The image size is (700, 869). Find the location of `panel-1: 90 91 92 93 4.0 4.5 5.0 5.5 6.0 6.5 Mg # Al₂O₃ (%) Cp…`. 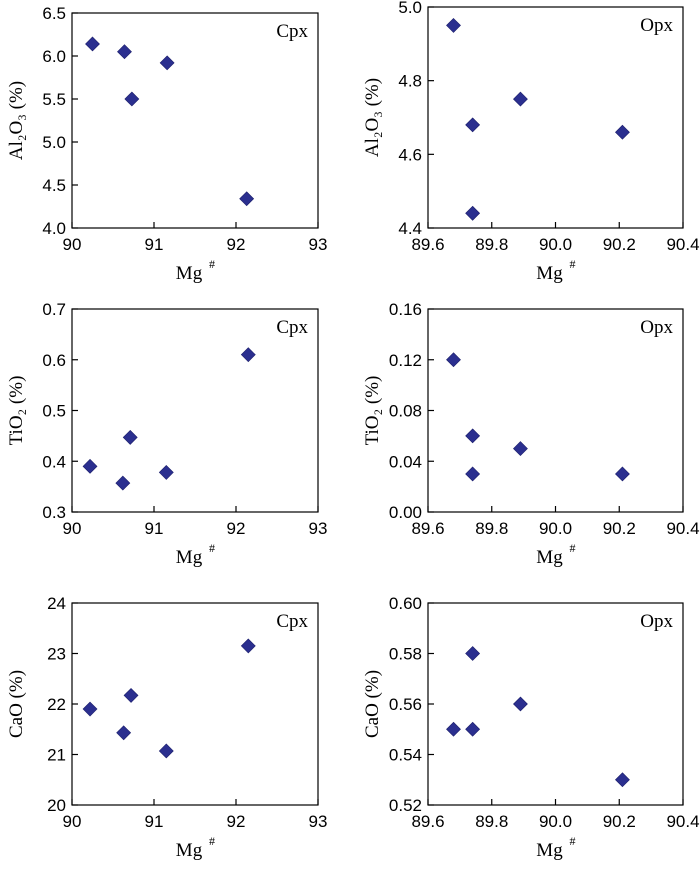

panel-1: 90 91 92 93 4.0 4.5 5.0 5.5 6.0 6.5 Mg # Al₂O₃ (%) Cp… is located at coordinates (166, 144).